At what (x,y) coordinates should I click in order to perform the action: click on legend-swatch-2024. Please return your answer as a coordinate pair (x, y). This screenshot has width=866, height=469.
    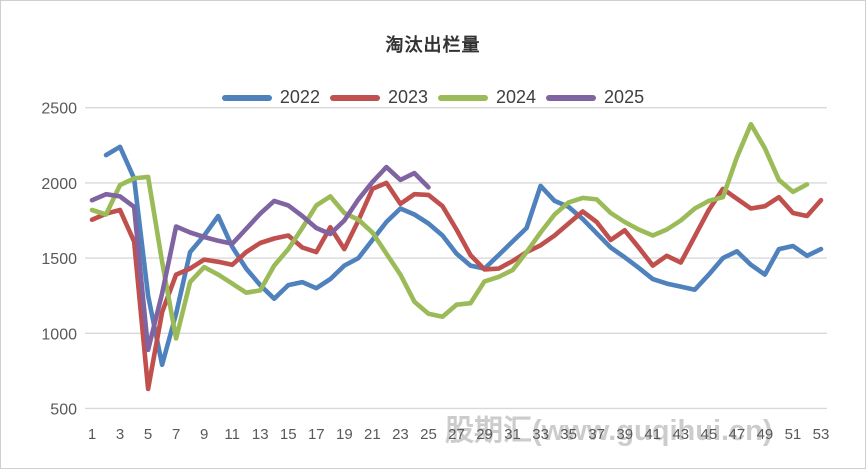
    Looking at the image, I should click on (463, 97).